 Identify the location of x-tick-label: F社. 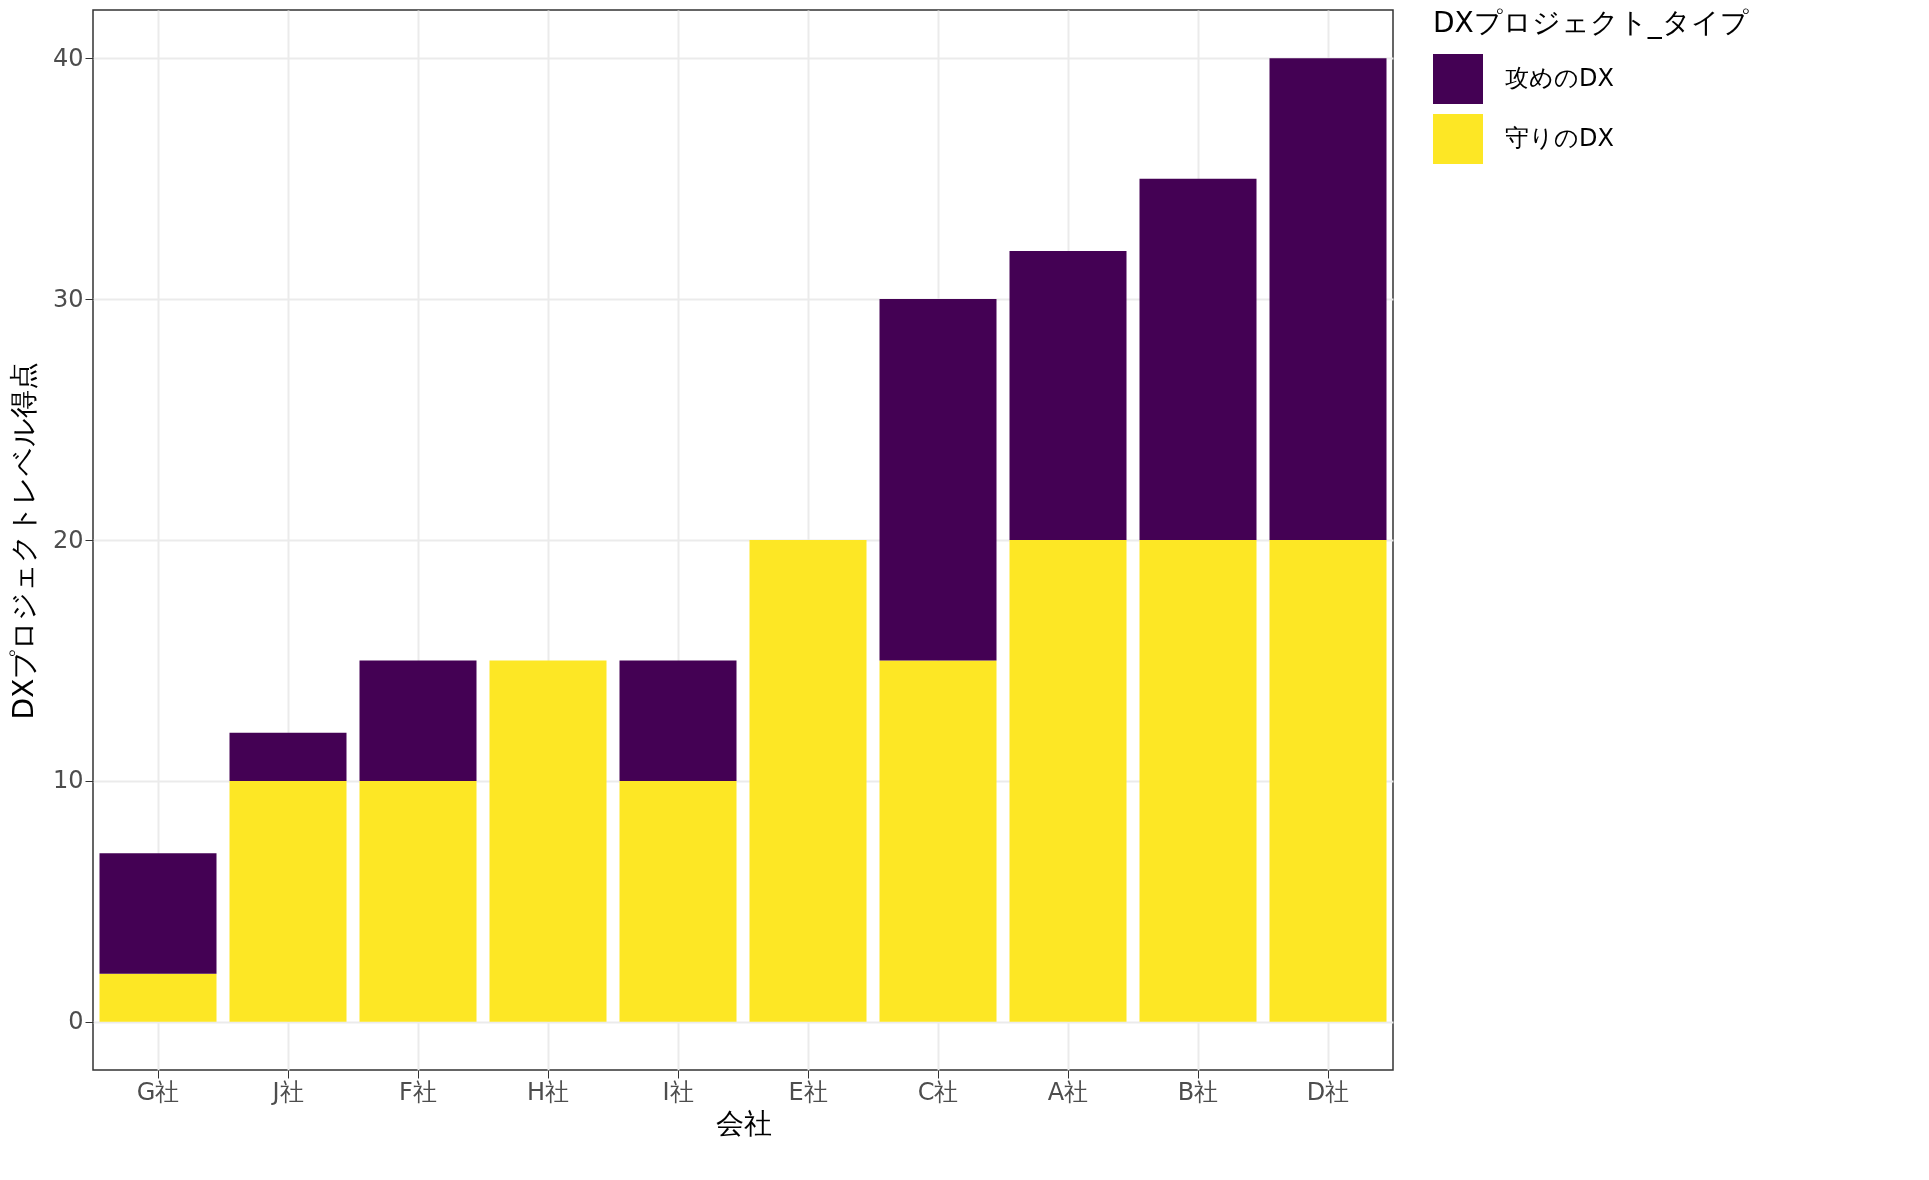
(418, 1091).